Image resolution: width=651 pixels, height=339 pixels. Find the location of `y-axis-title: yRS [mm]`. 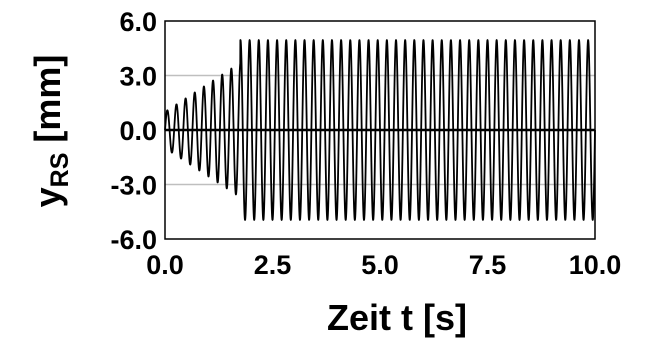

y-axis-title: yRS [mm] is located at coordinates (50, 131).